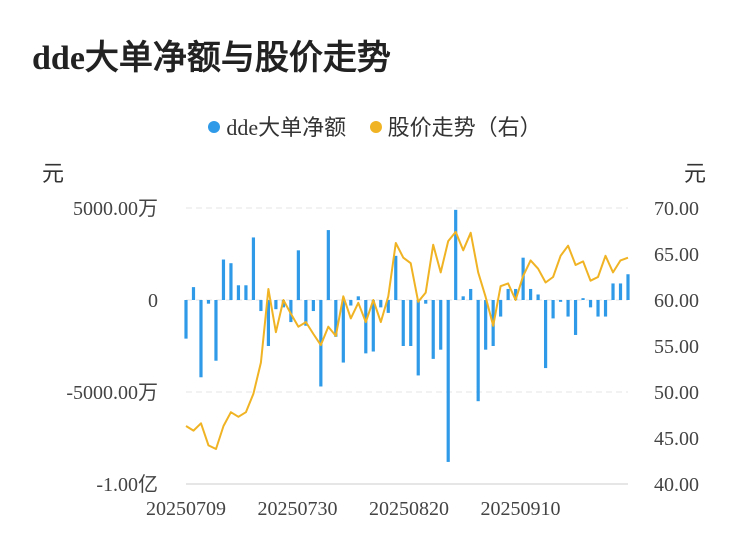 The image size is (750, 558). I want to click on left-tick-label: 5000.00万, so click(115, 209).